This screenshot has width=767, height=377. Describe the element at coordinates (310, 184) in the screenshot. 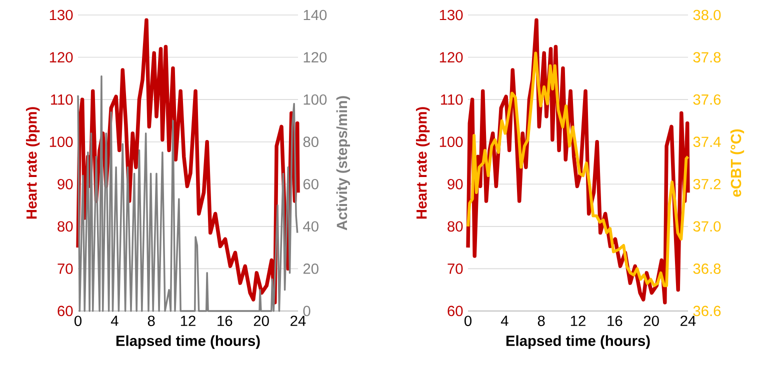

I see `y2-tick-label: 60` at that location.